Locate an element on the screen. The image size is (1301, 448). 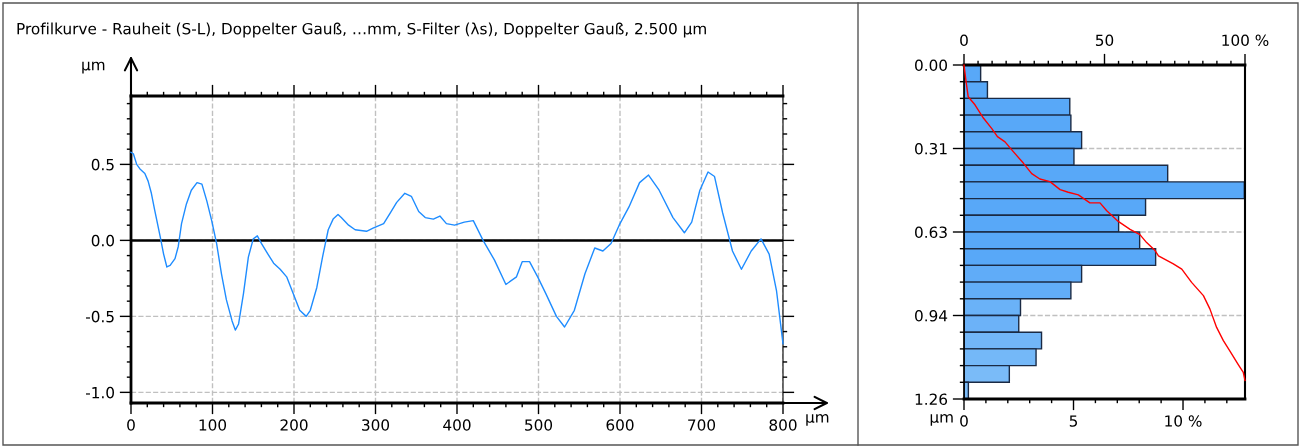
y-tick-label: 0.31 is located at coordinates (931, 148).